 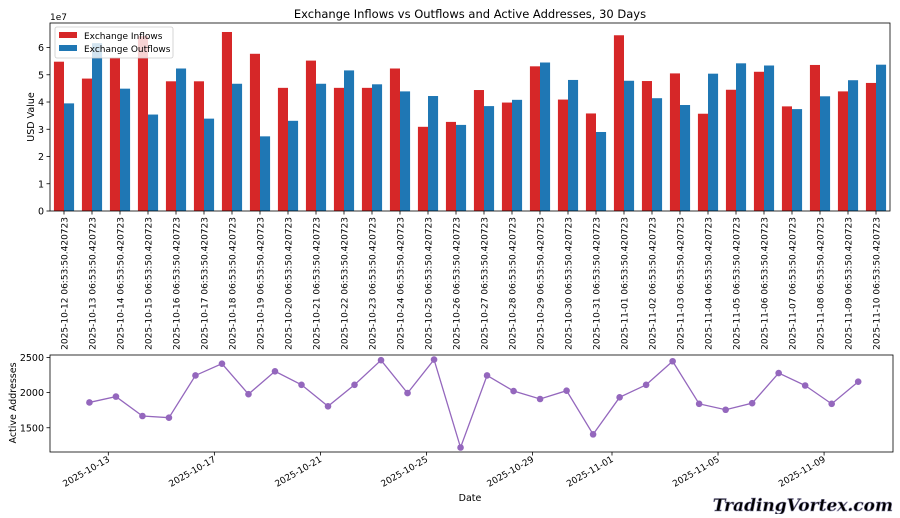 What do you see at coordinates (802, 472) in the screenshot?
I see `x-tick-label: 2025-11-09` at bounding box center [802, 472].